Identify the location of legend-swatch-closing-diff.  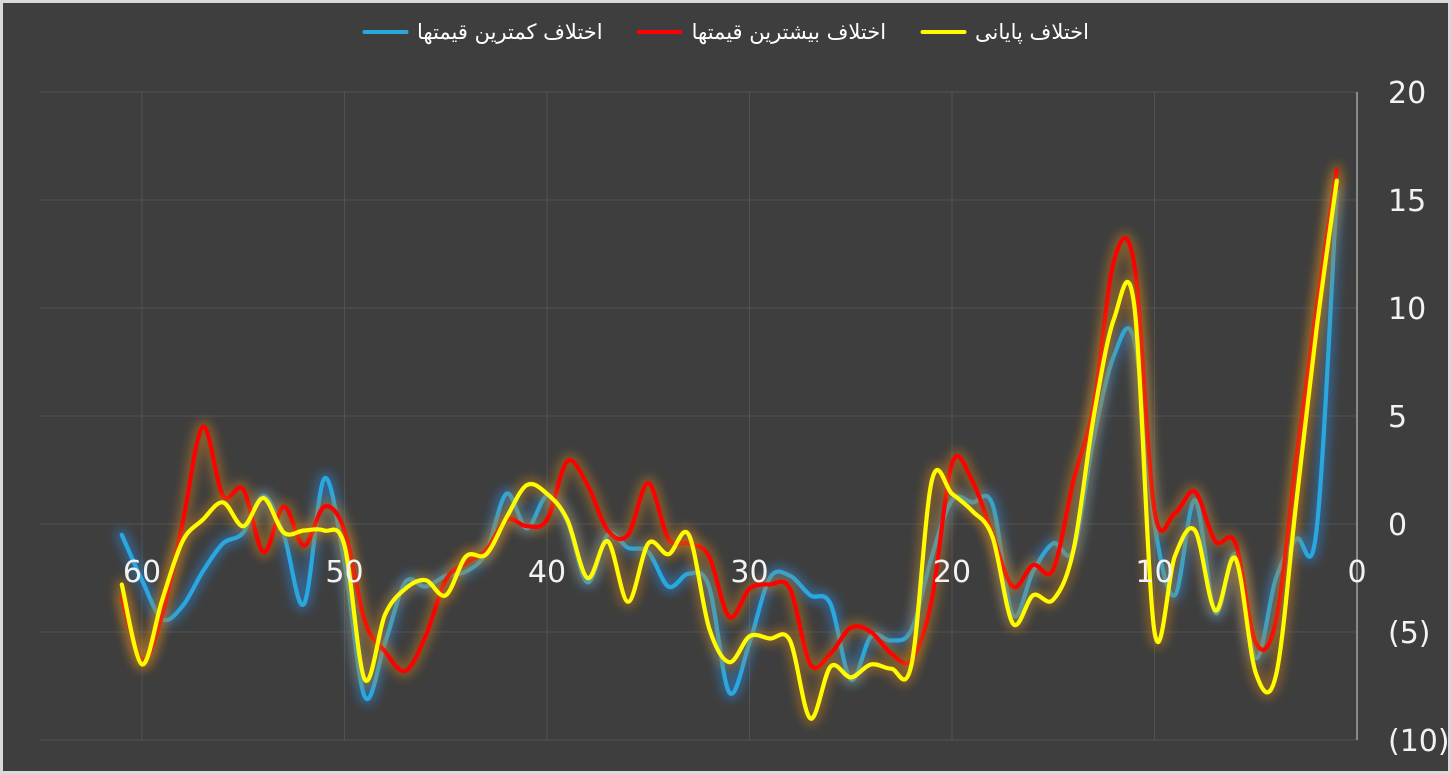
(943, 32).